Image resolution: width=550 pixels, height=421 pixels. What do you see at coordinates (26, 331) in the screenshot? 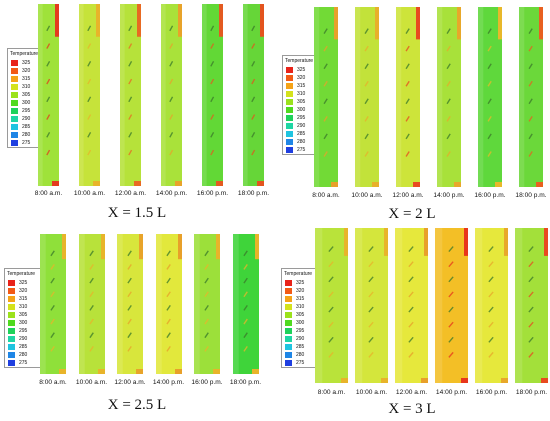
I see `legend-entry: 295` at bounding box center [26, 331].